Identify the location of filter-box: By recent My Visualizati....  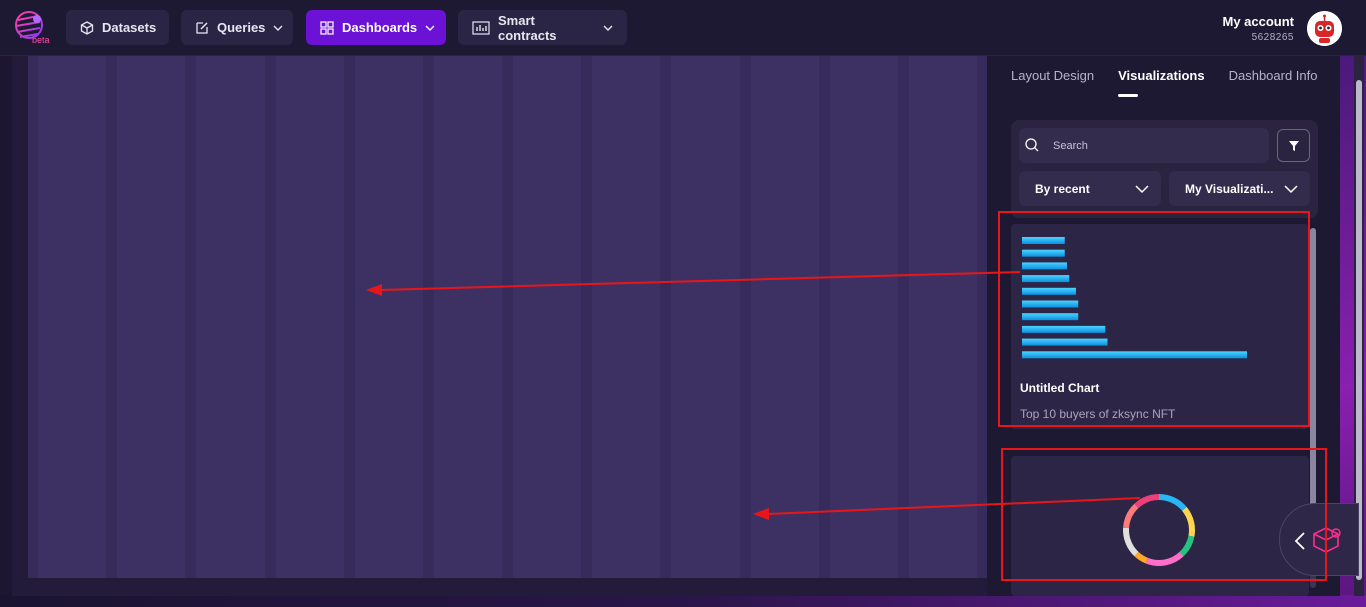
(1164, 169).